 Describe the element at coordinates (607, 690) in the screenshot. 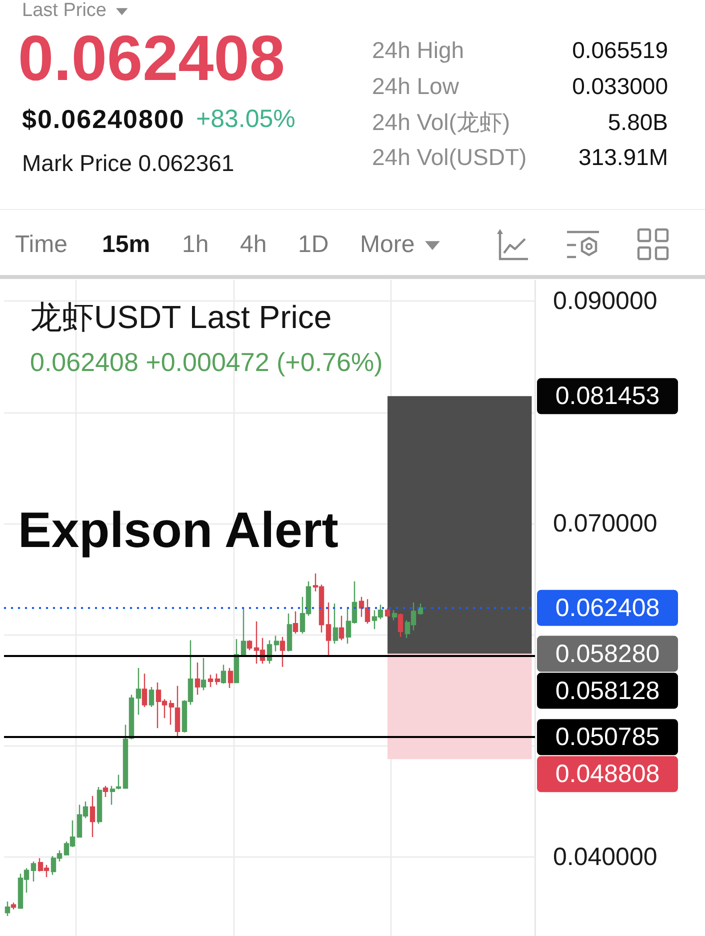

I see `ref-line-label: 0.058128` at that location.